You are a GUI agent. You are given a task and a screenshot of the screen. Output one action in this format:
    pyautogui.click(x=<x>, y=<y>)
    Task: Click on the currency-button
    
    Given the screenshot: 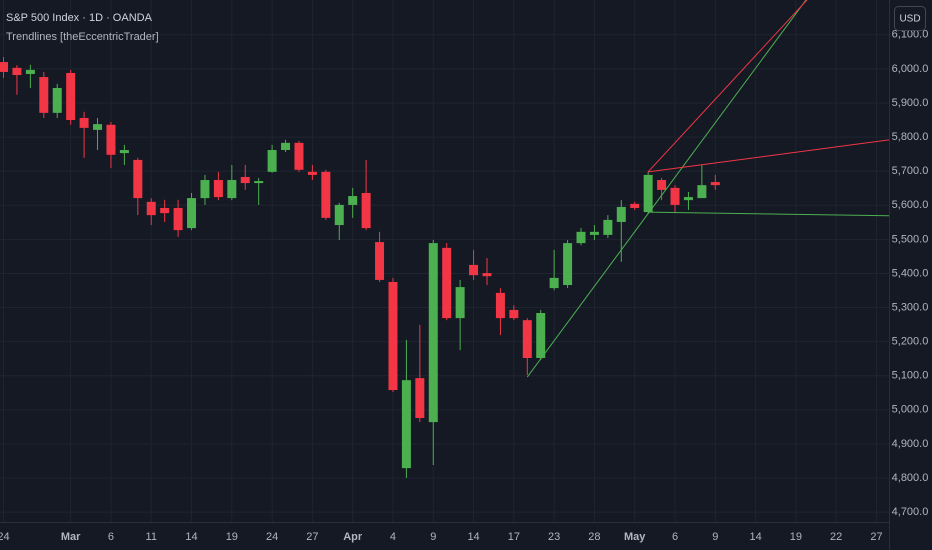 What is the action you would take?
    pyautogui.click(x=910, y=18)
    